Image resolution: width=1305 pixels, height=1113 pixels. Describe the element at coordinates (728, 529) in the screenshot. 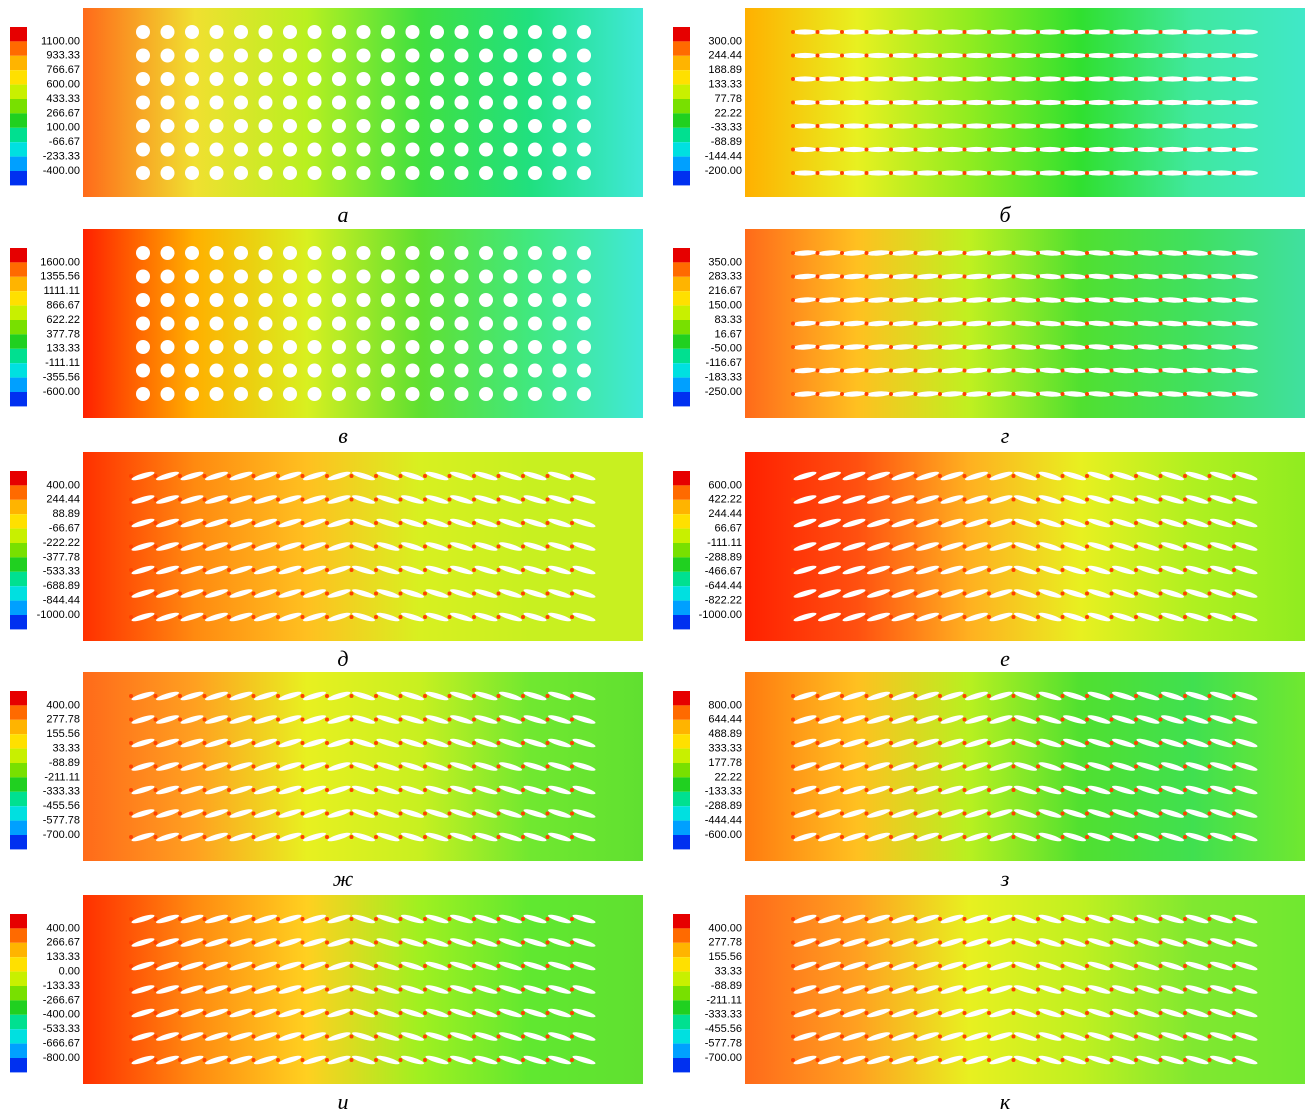

I see `legend-label: 66.67` at that location.